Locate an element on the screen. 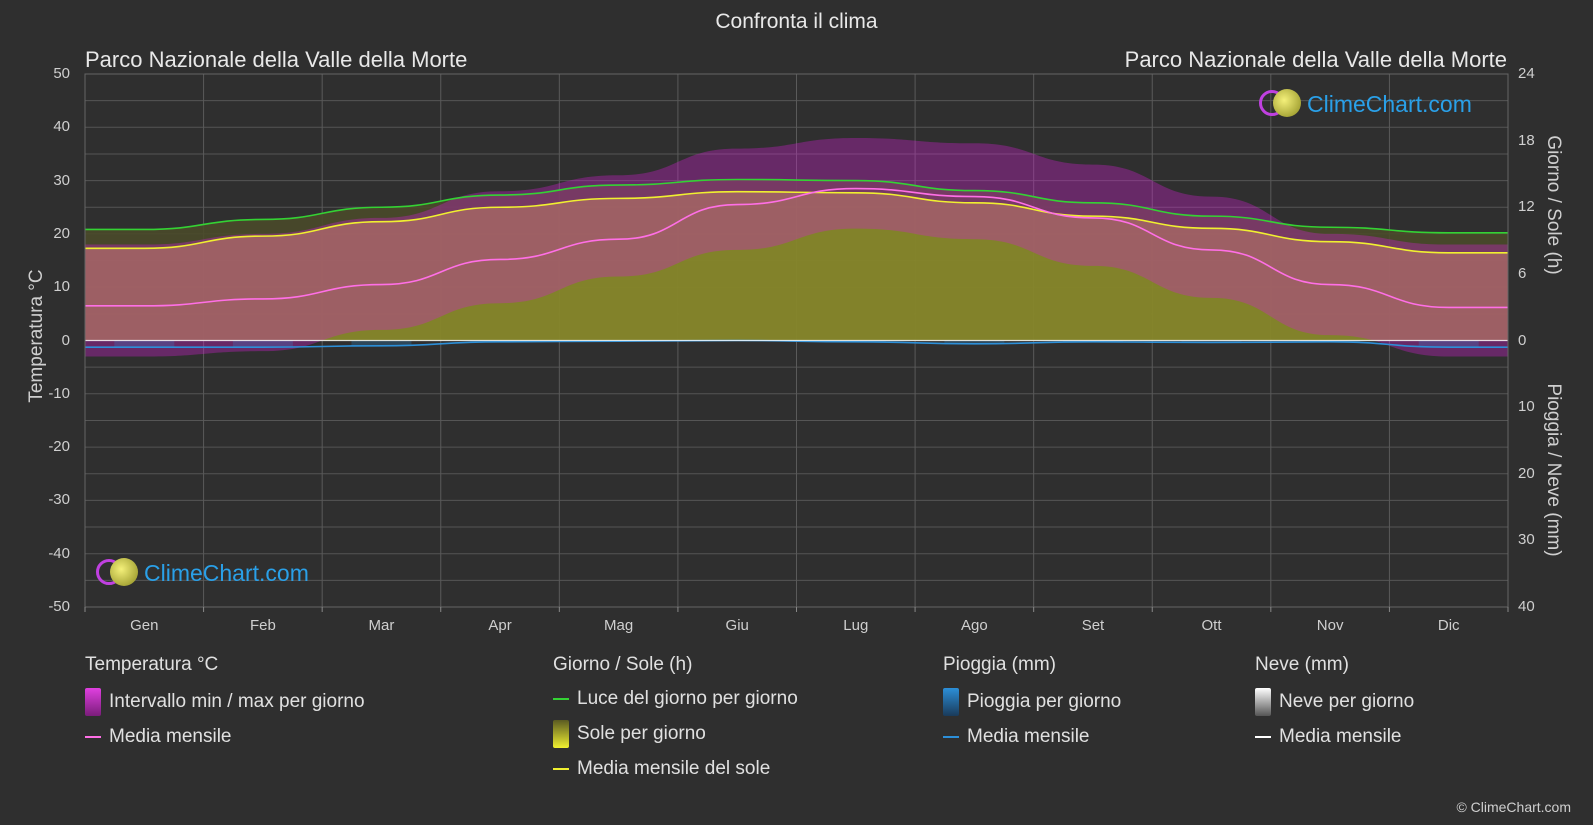 The height and width of the screenshot is (825, 1593). sun-mean-line is located at coordinates (796, 222).